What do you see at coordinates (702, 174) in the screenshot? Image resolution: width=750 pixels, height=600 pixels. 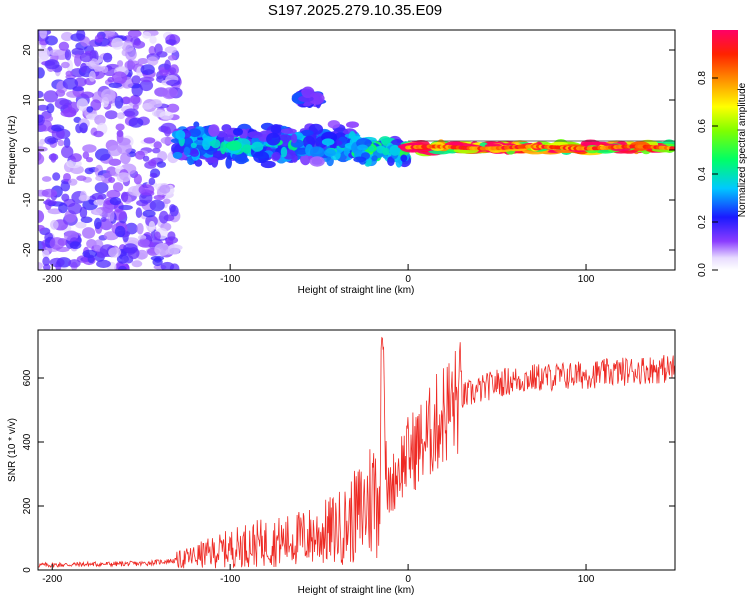 I see `colorbar-tick-label: 0.4` at bounding box center [702, 174].